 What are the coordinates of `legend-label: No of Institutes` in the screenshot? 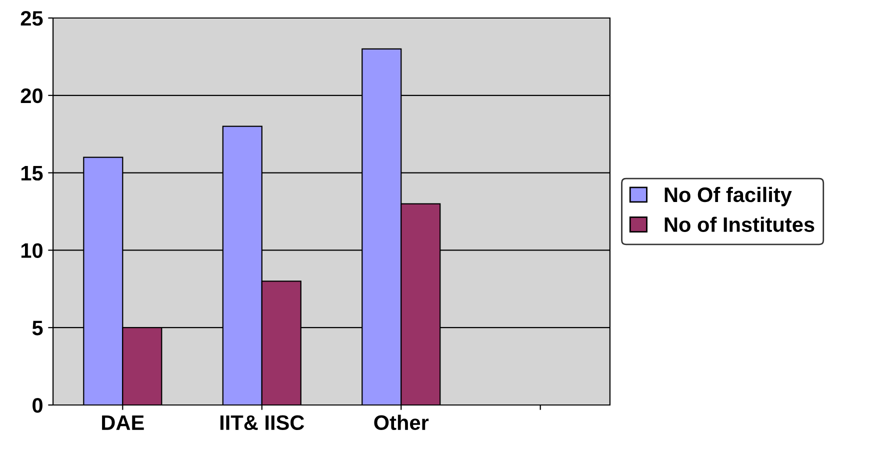 It's located at (739, 224).